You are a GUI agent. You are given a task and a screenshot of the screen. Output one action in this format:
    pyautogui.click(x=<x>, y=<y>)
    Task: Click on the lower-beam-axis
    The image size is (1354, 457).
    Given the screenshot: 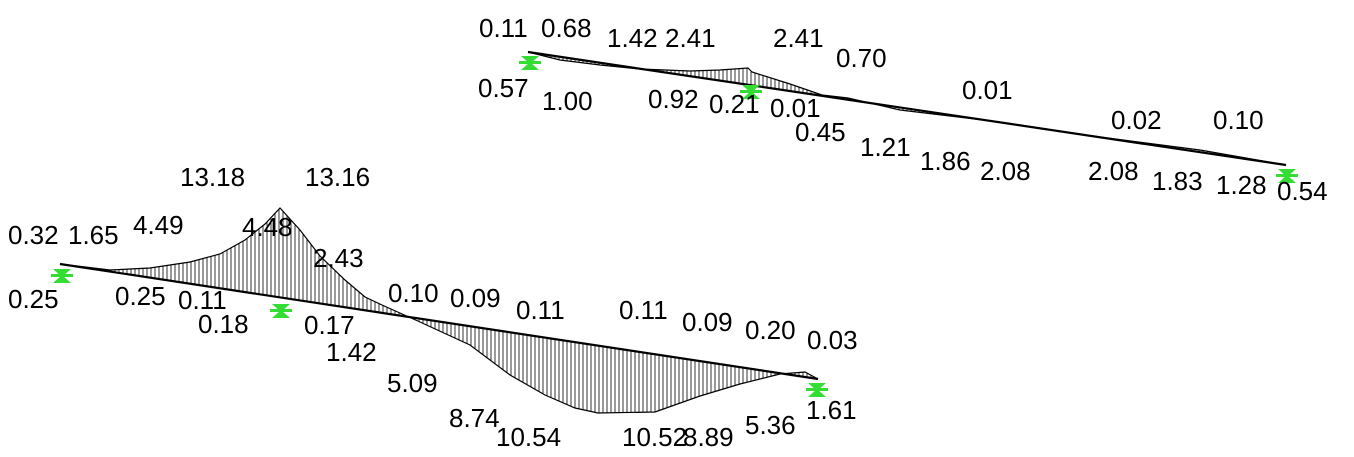 What is the action you would take?
    pyautogui.click(x=439, y=321)
    